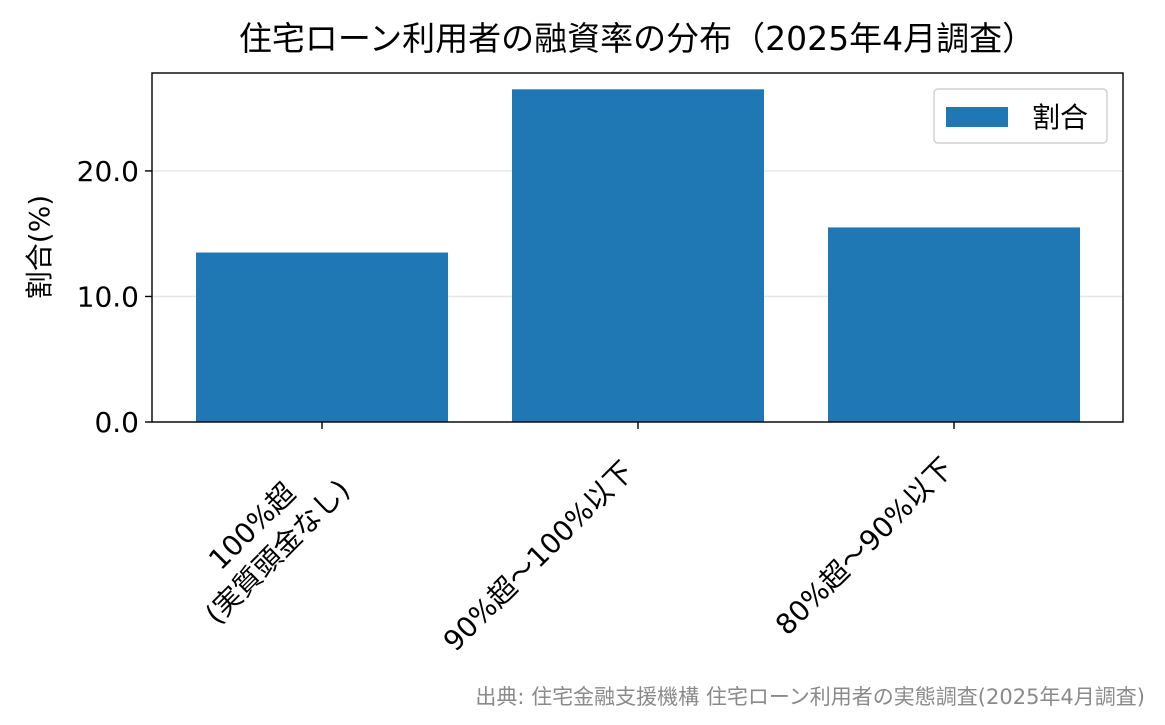  What do you see at coordinates (1060, 117) in the screenshot?
I see `legend-label: 割合` at bounding box center [1060, 117].